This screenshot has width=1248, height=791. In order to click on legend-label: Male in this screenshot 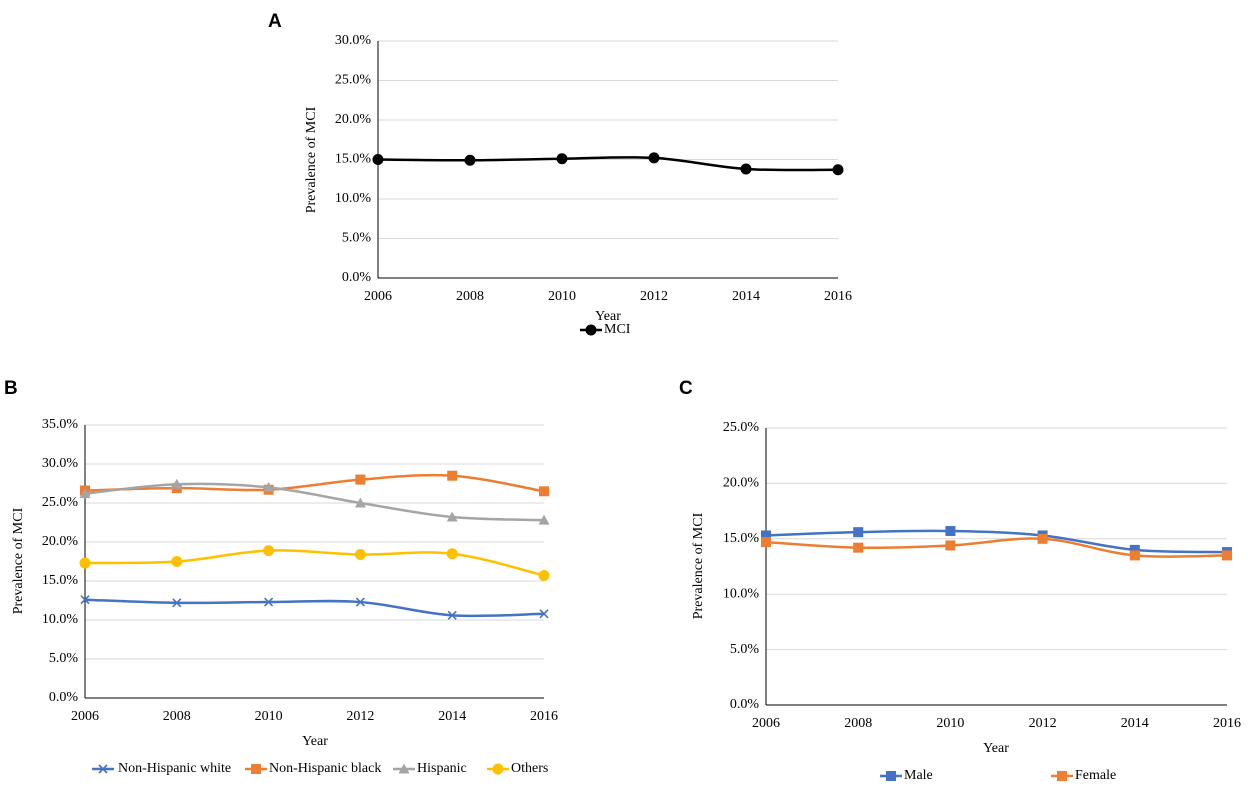, I will do `click(918, 775)`.